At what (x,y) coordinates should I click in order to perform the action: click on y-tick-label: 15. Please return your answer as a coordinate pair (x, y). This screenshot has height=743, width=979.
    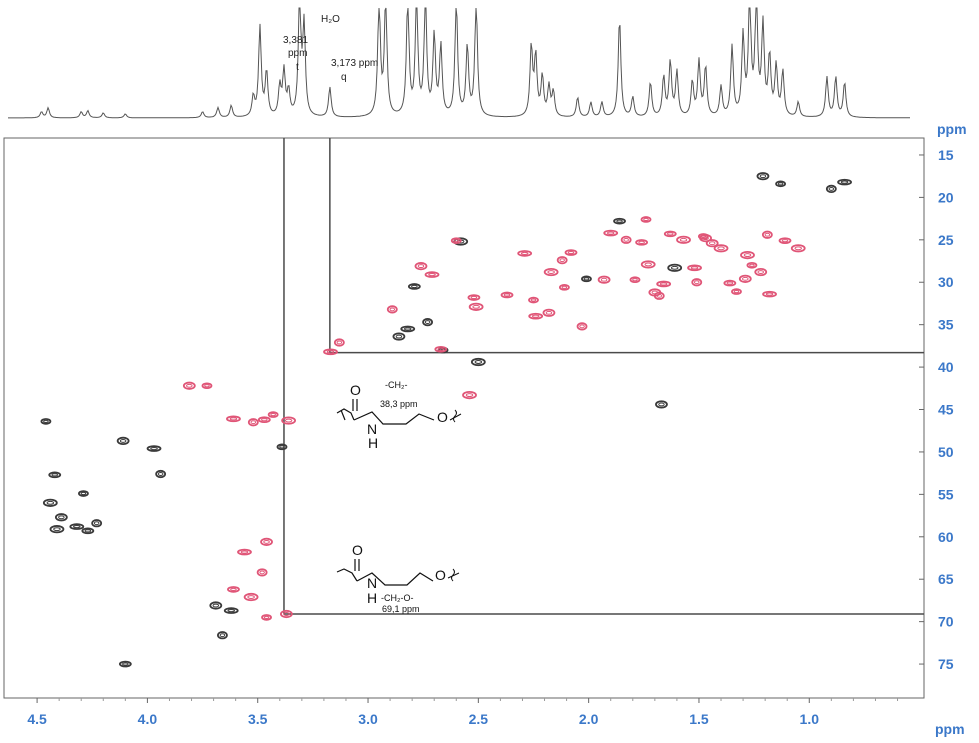
    Looking at the image, I should click on (946, 155).